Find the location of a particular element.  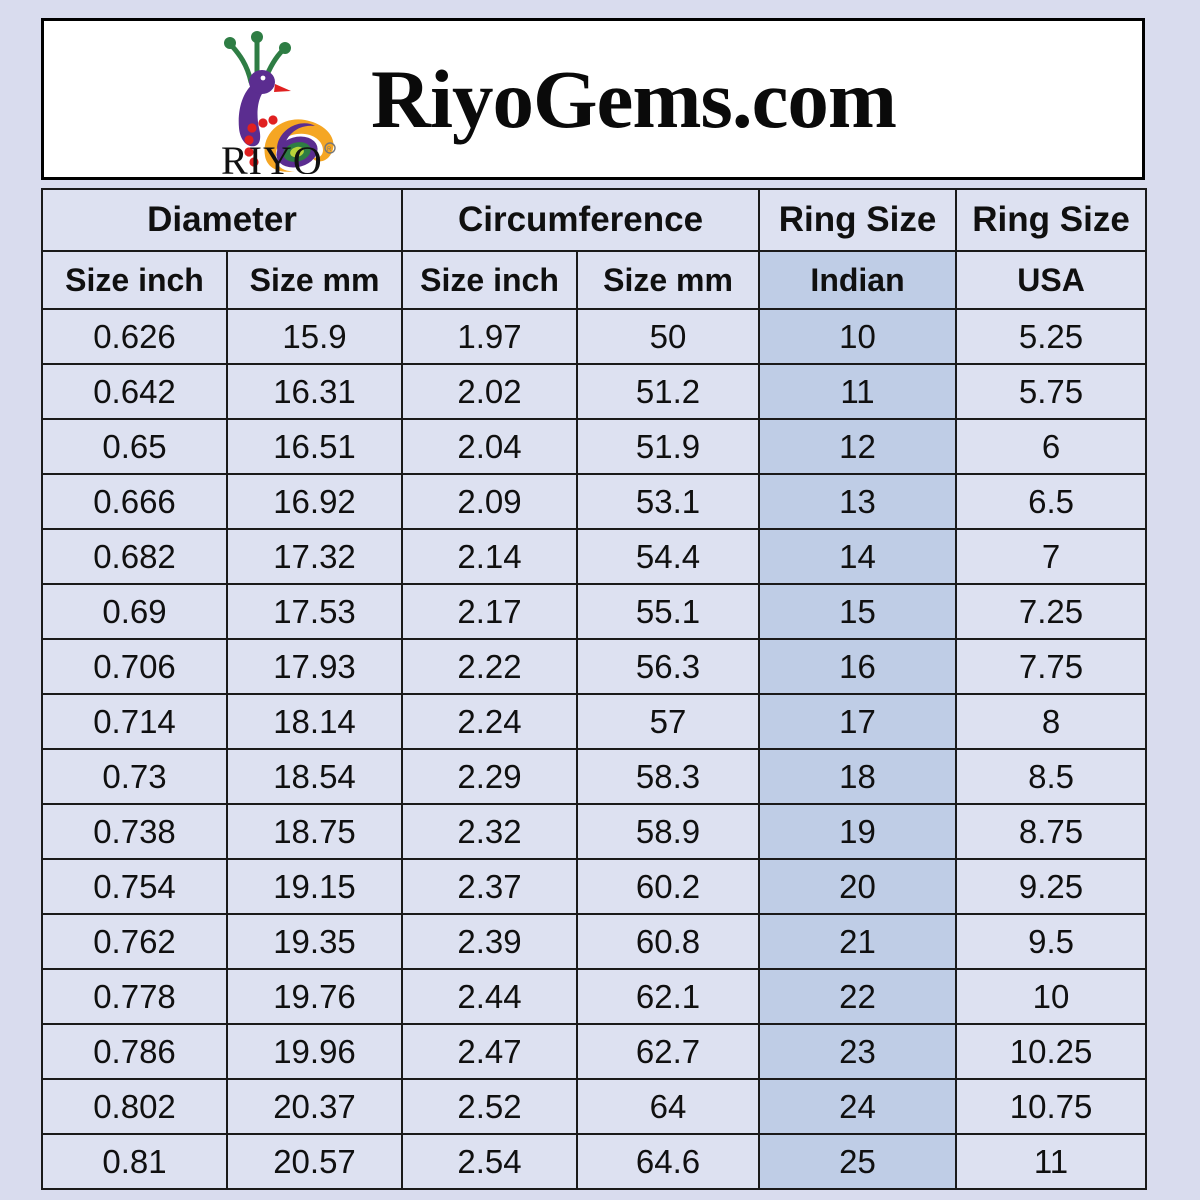

cell-ring-size-usa: 8.75 is located at coordinates (1051, 831).